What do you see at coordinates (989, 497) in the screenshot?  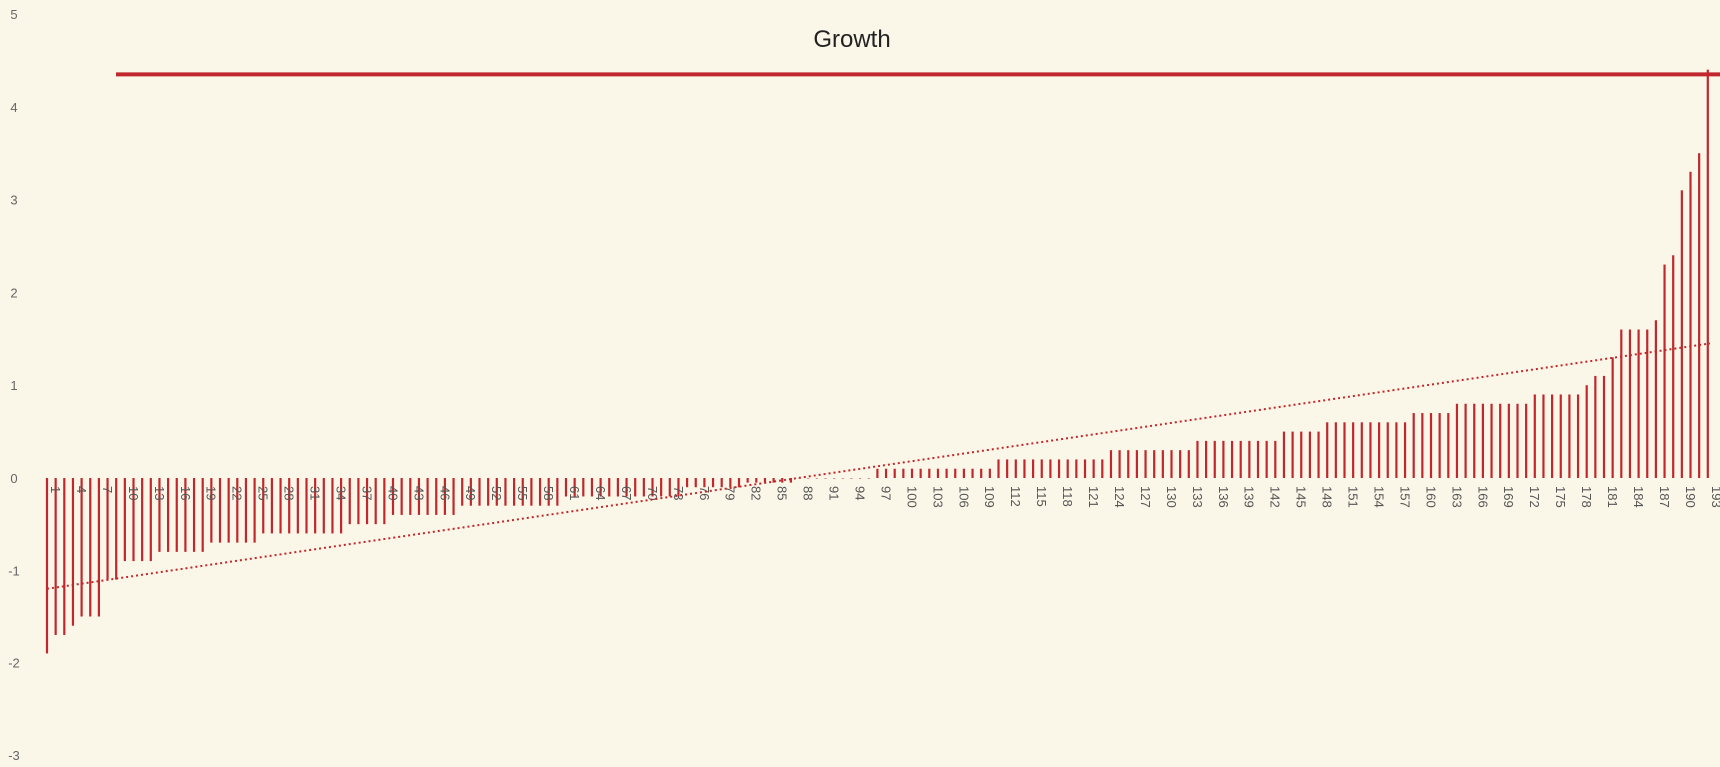 I see `x-tick-label: 109` at bounding box center [989, 497].